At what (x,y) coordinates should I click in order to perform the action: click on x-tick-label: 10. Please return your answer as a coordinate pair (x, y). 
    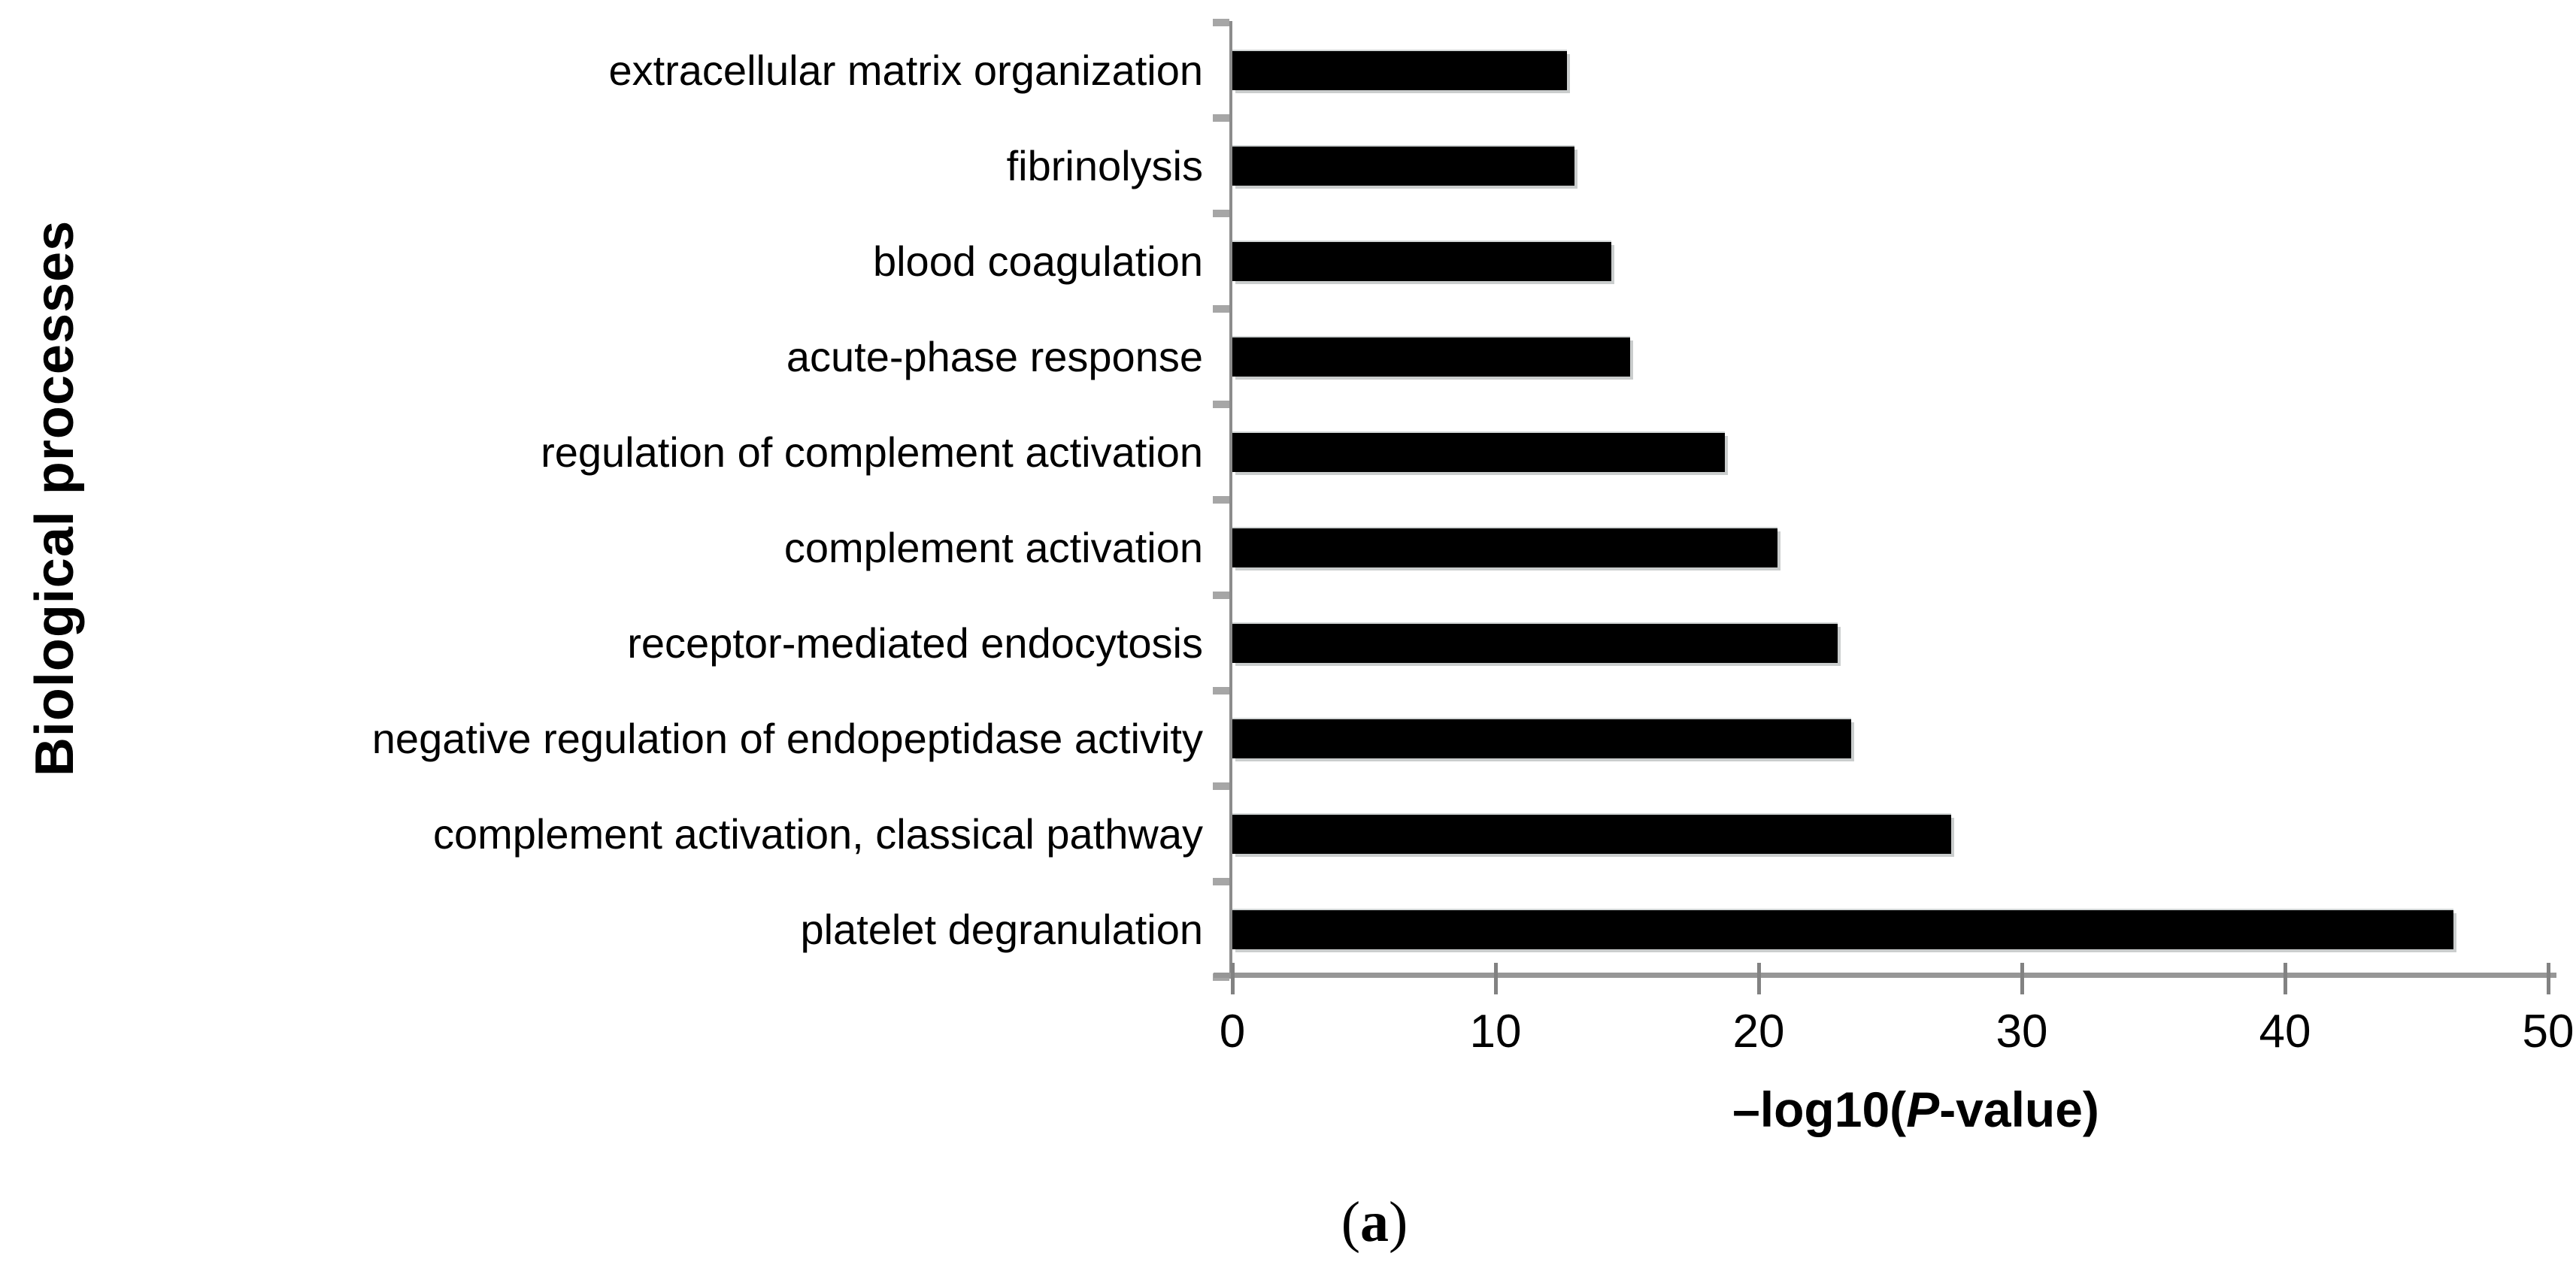
    Looking at the image, I should click on (1495, 1032).